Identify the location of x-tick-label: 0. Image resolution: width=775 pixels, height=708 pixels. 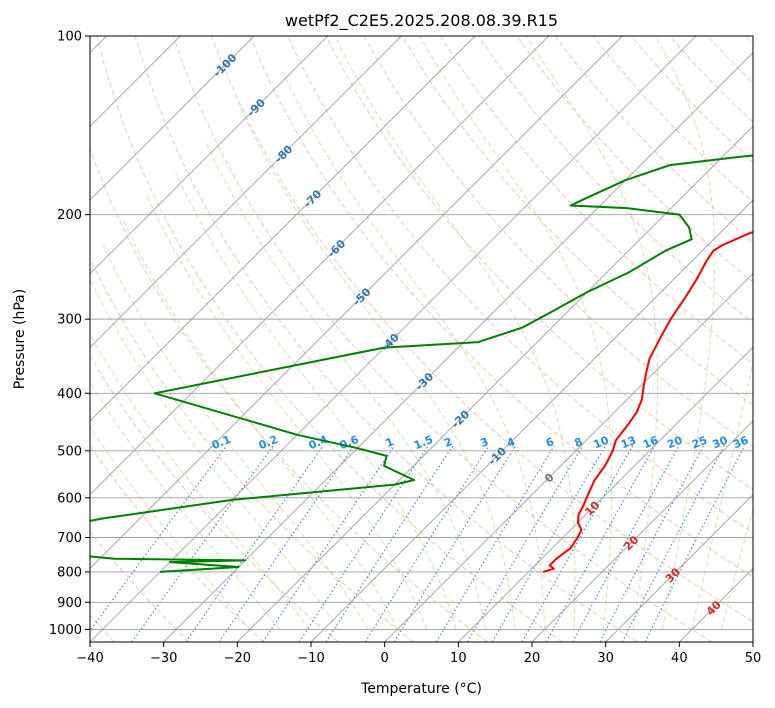
(385, 658).